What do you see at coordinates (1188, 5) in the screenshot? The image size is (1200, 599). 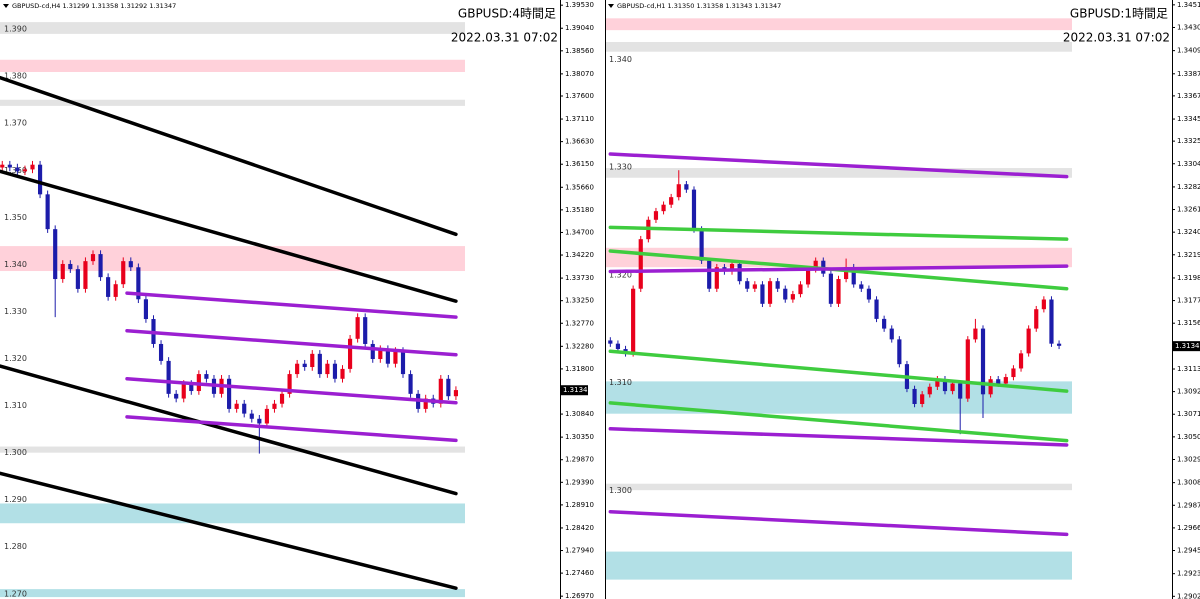 I see `y-tick-label: 1.34515` at bounding box center [1188, 5].